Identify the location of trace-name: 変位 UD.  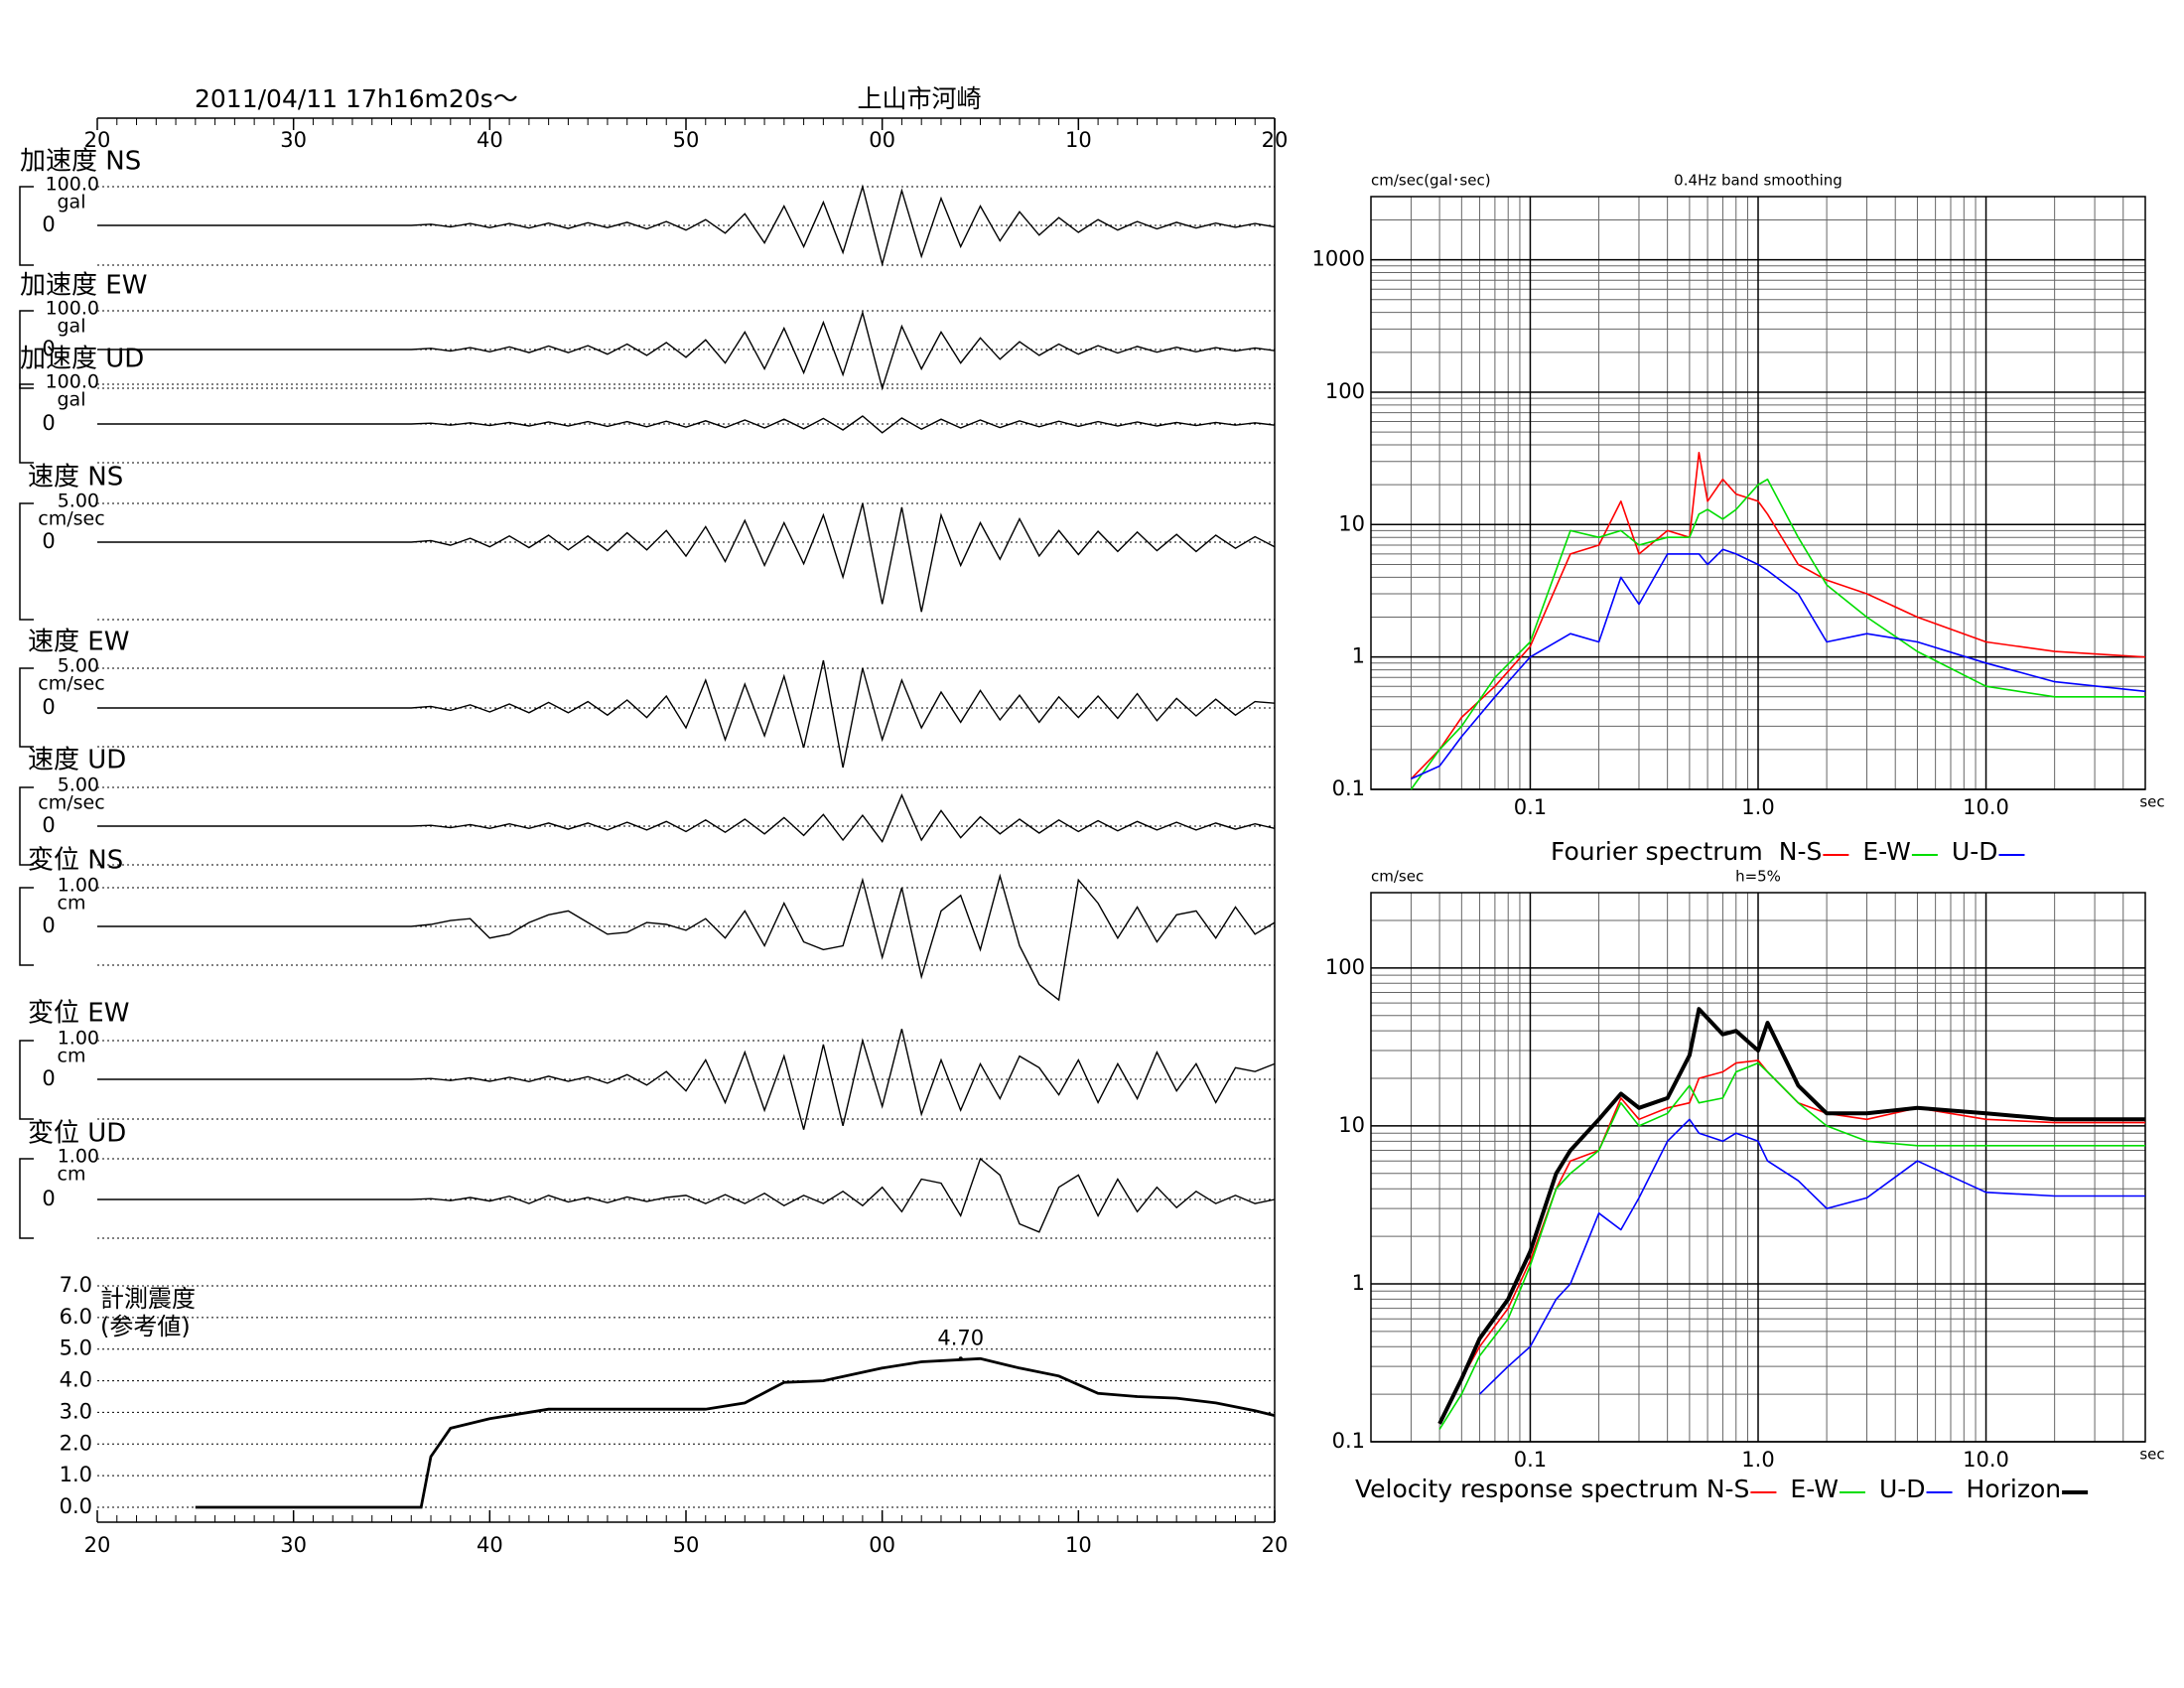
(77, 1134).